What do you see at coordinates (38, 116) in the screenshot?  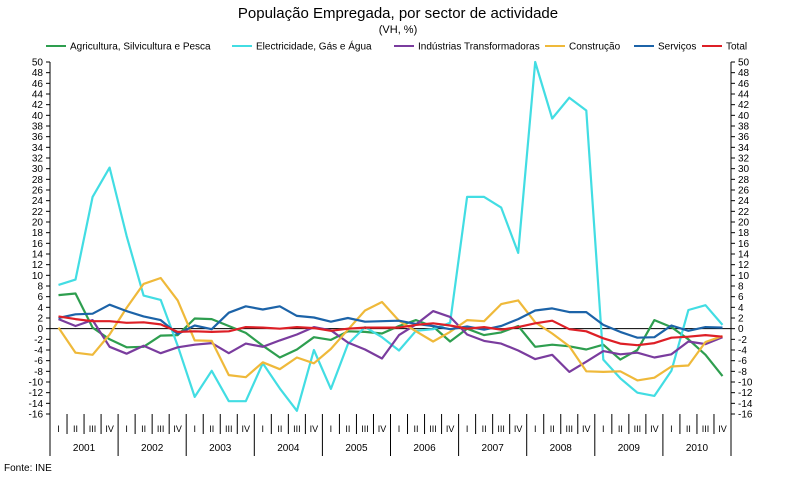 I see `y-tick-label-left: 40` at bounding box center [38, 116].